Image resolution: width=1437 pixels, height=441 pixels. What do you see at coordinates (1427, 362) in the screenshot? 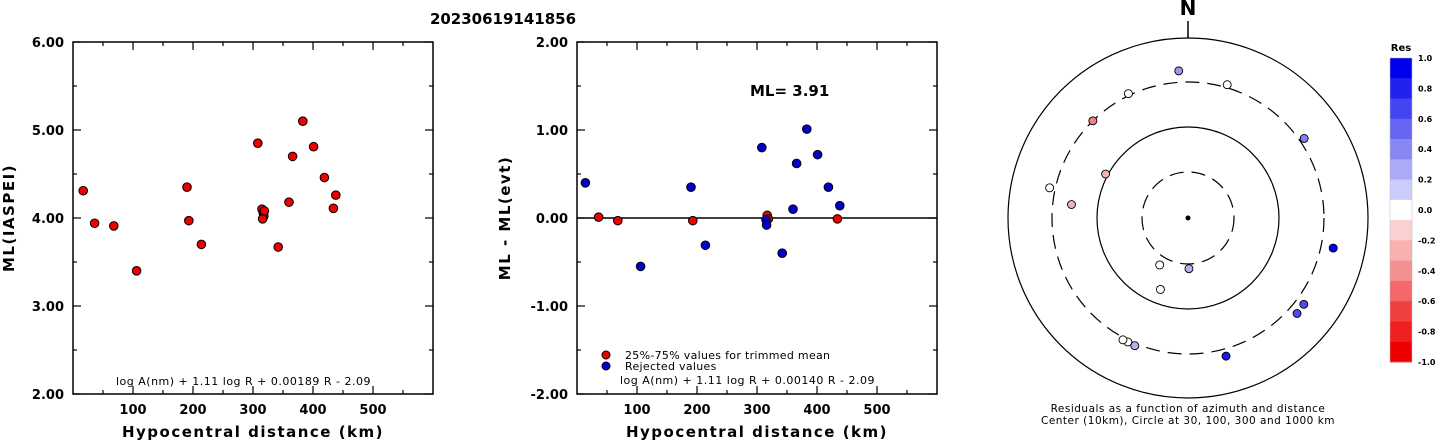
I see `colorbar-tick-label: -1.0` at bounding box center [1427, 362].